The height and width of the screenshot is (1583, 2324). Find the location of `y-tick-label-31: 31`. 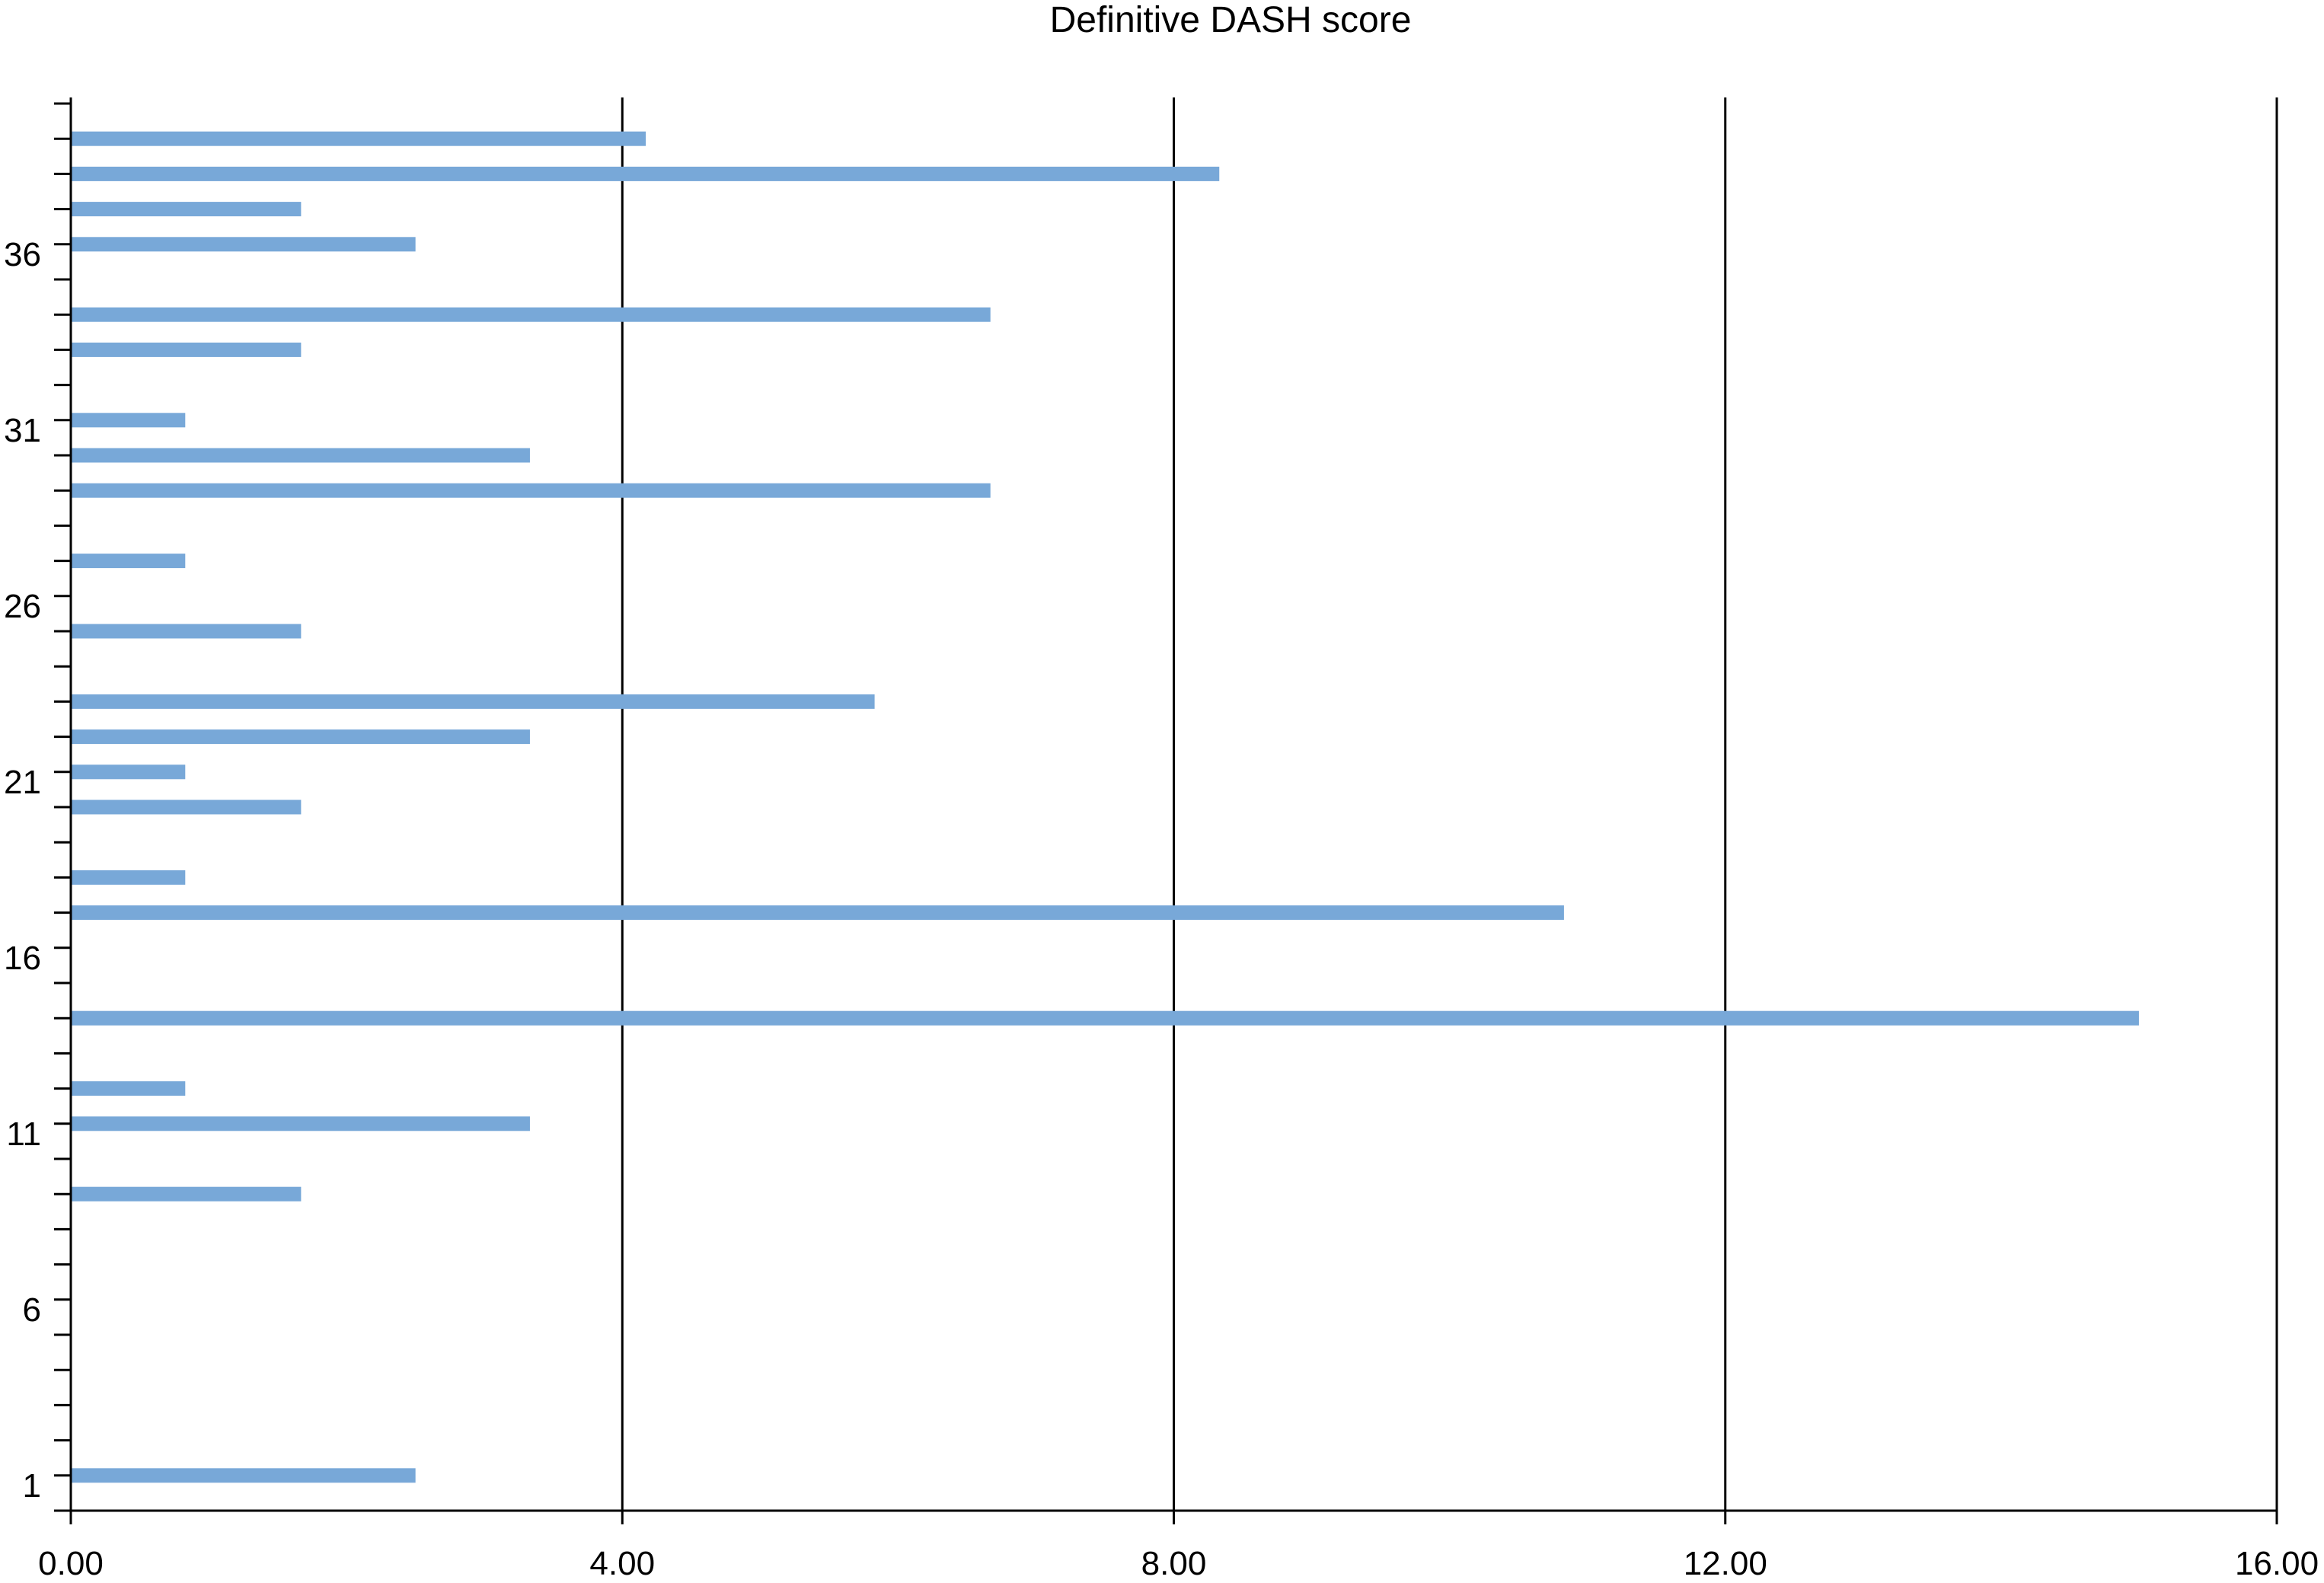

y-tick-label-31: 31 is located at coordinates (22, 430).